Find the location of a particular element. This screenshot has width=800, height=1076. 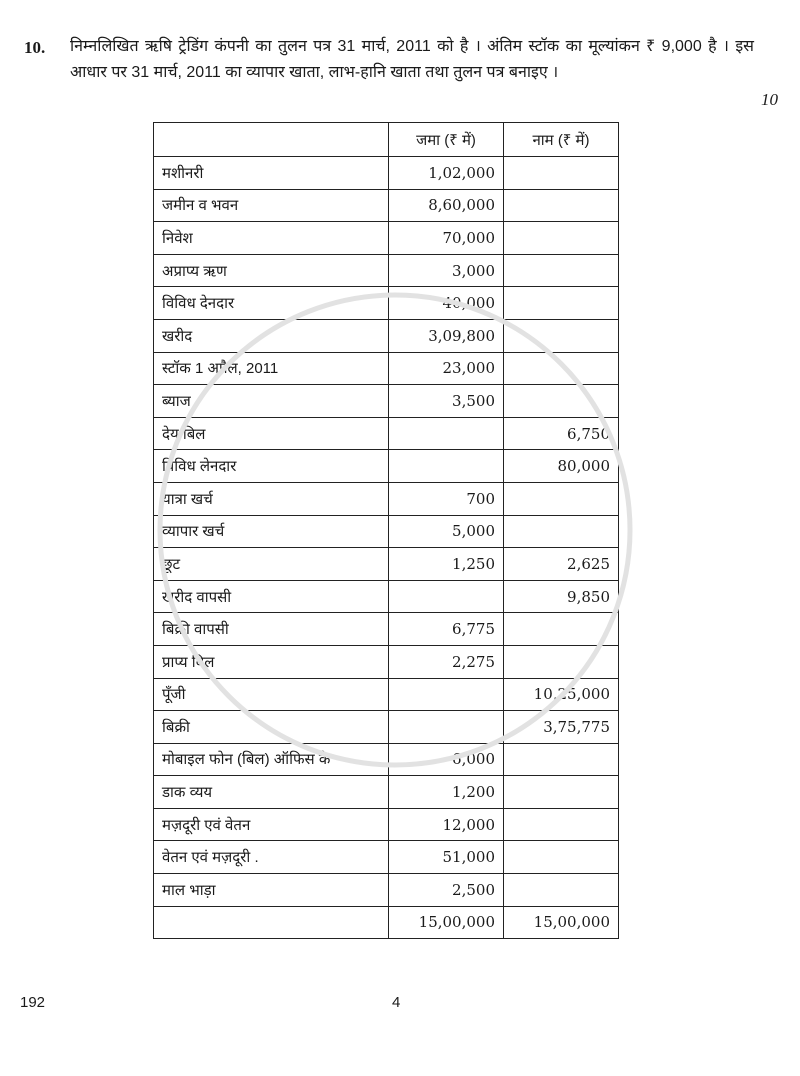

table-row: प्राप्य बिल 2,275 is located at coordinates (386, 661).